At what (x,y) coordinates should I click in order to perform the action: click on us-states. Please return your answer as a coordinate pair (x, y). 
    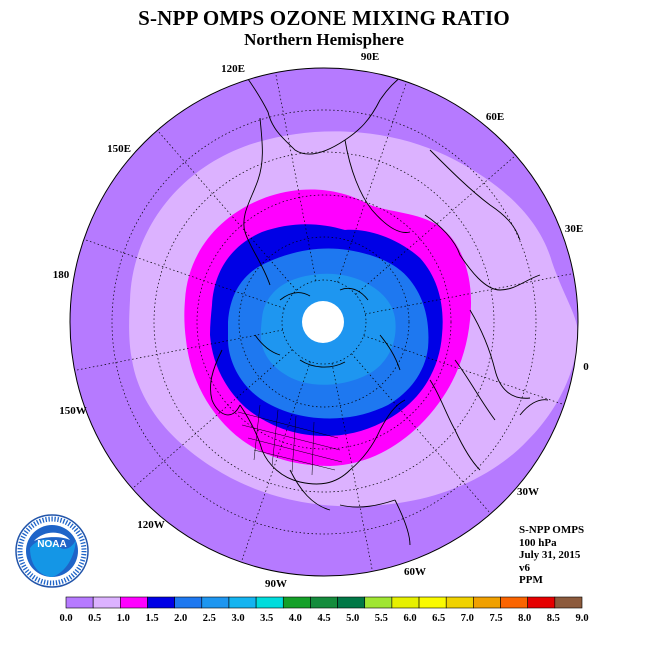
    Looking at the image, I should click on (290, 440).